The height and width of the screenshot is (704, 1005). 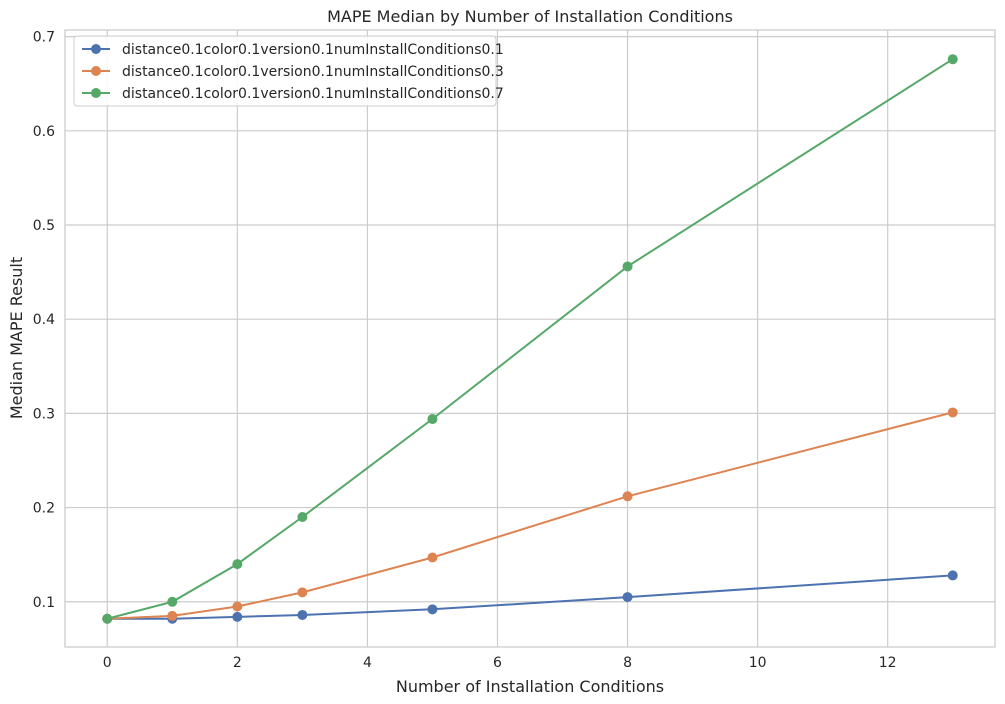 What do you see at coordinates (44, 603) in the screenshot?
I see `y-tick-label: 0.1` at bounding box center [44, 603].